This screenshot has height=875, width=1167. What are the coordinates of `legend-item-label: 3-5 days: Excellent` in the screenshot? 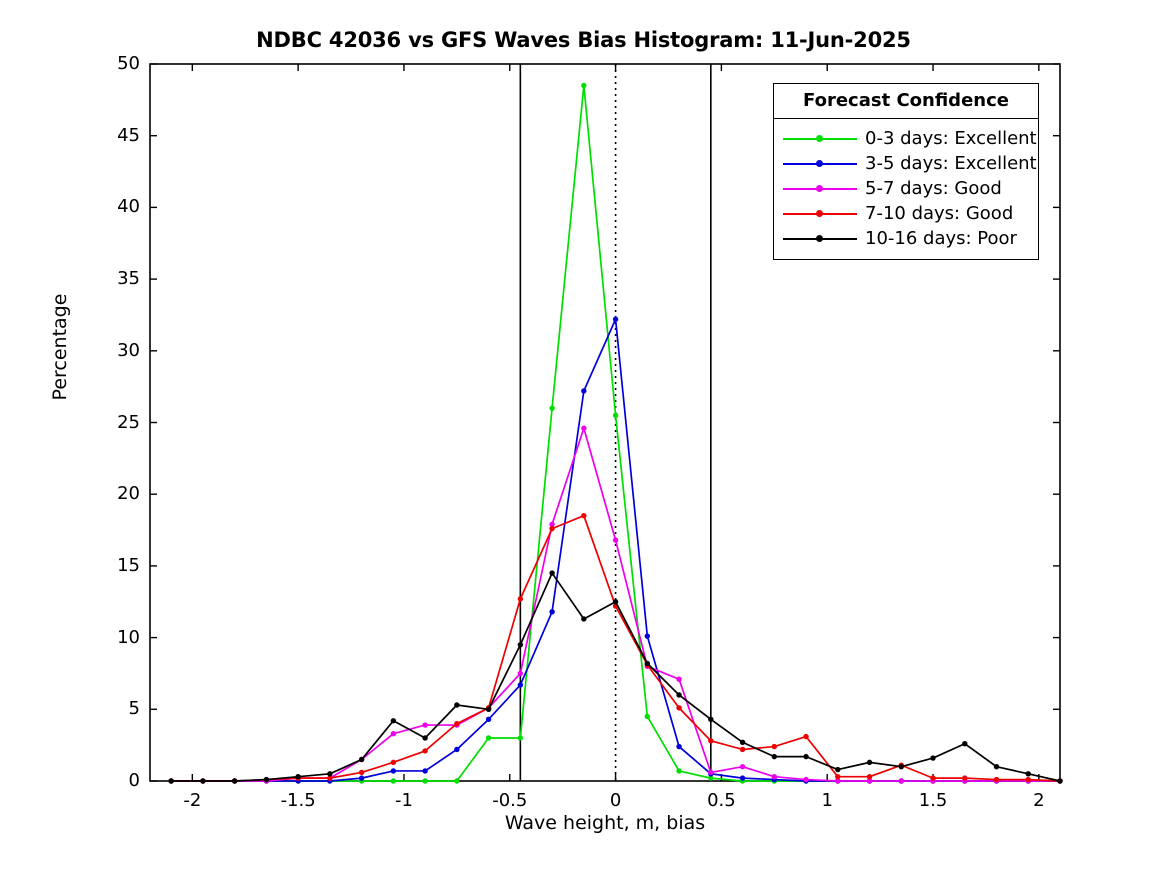 It's located at (951, 163).